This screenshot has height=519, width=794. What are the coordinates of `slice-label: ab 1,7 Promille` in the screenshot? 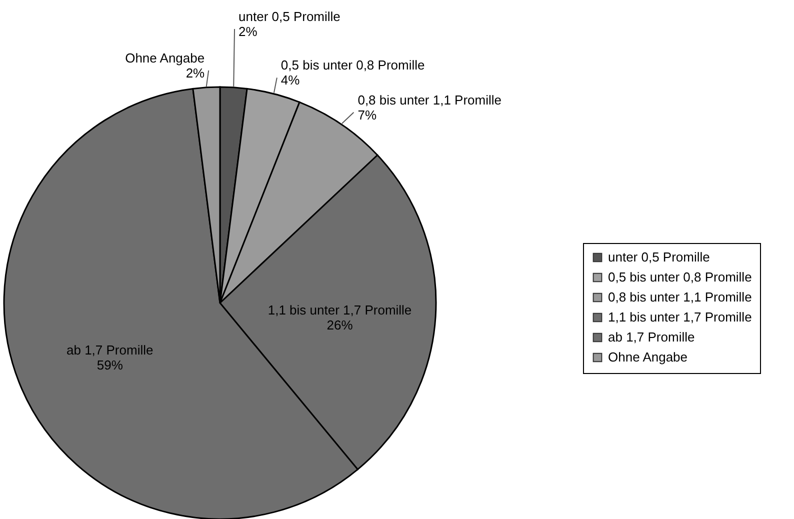 It's located at (110, 350).